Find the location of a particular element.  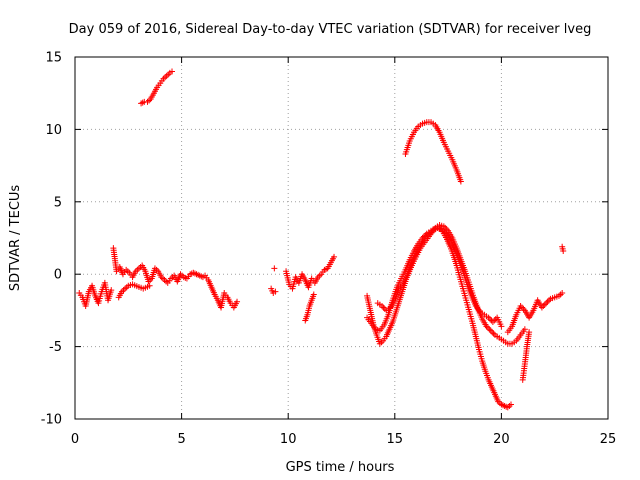

x-tick-label-15: 15 is located at coordinates (395, 439).